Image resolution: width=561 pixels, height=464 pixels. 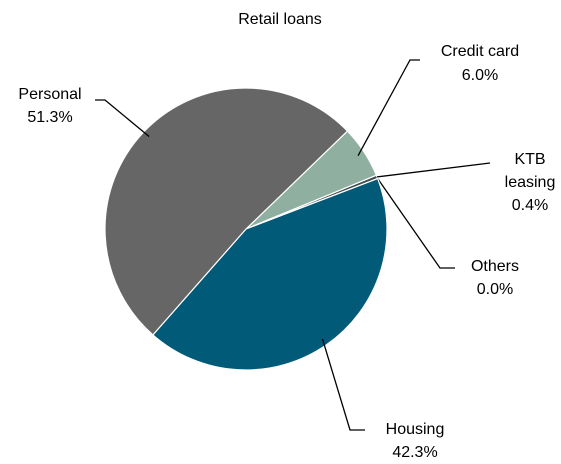 What do you see at coordinates (415, 429) in the screenshot?
I see `slice-label: Housing` at bounding box center [415, 429].